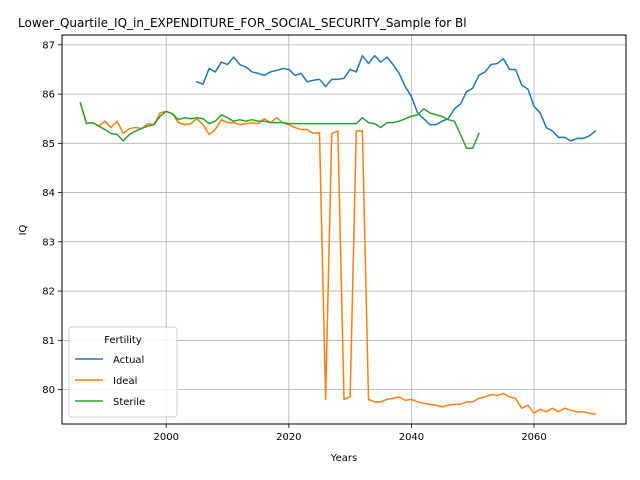 Image resolution: width=640 pixels, height=480 pixels. Describe the element at coordinates (48, 193) in the screenshot. I see `y-tick-label: 84` at that location.